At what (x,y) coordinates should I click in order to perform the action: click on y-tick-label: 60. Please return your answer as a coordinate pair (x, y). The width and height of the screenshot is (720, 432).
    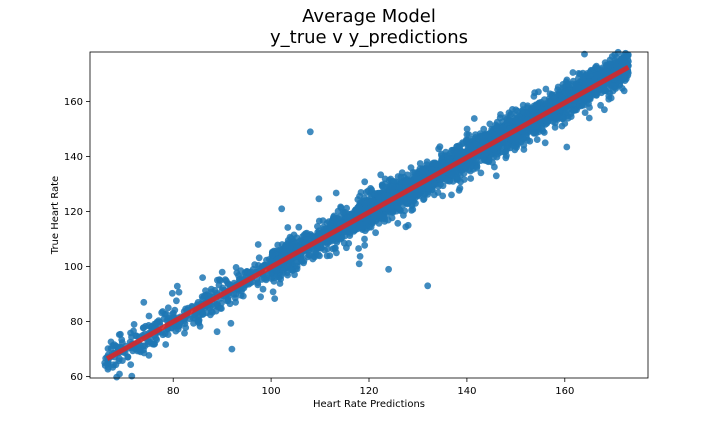
    Looking at the image, I should click on (76, 377).